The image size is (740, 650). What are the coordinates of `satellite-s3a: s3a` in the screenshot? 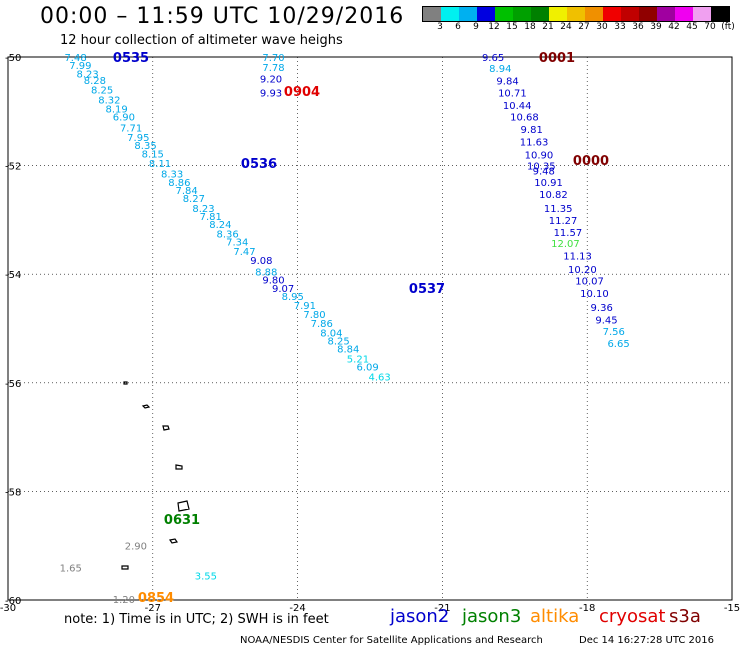 It's located at (685, 616).